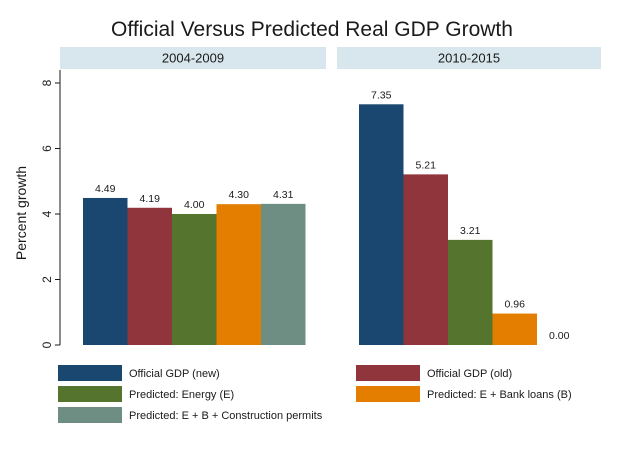  I want to click on legend-label-1: Official GDP (new), so click(174, 374).